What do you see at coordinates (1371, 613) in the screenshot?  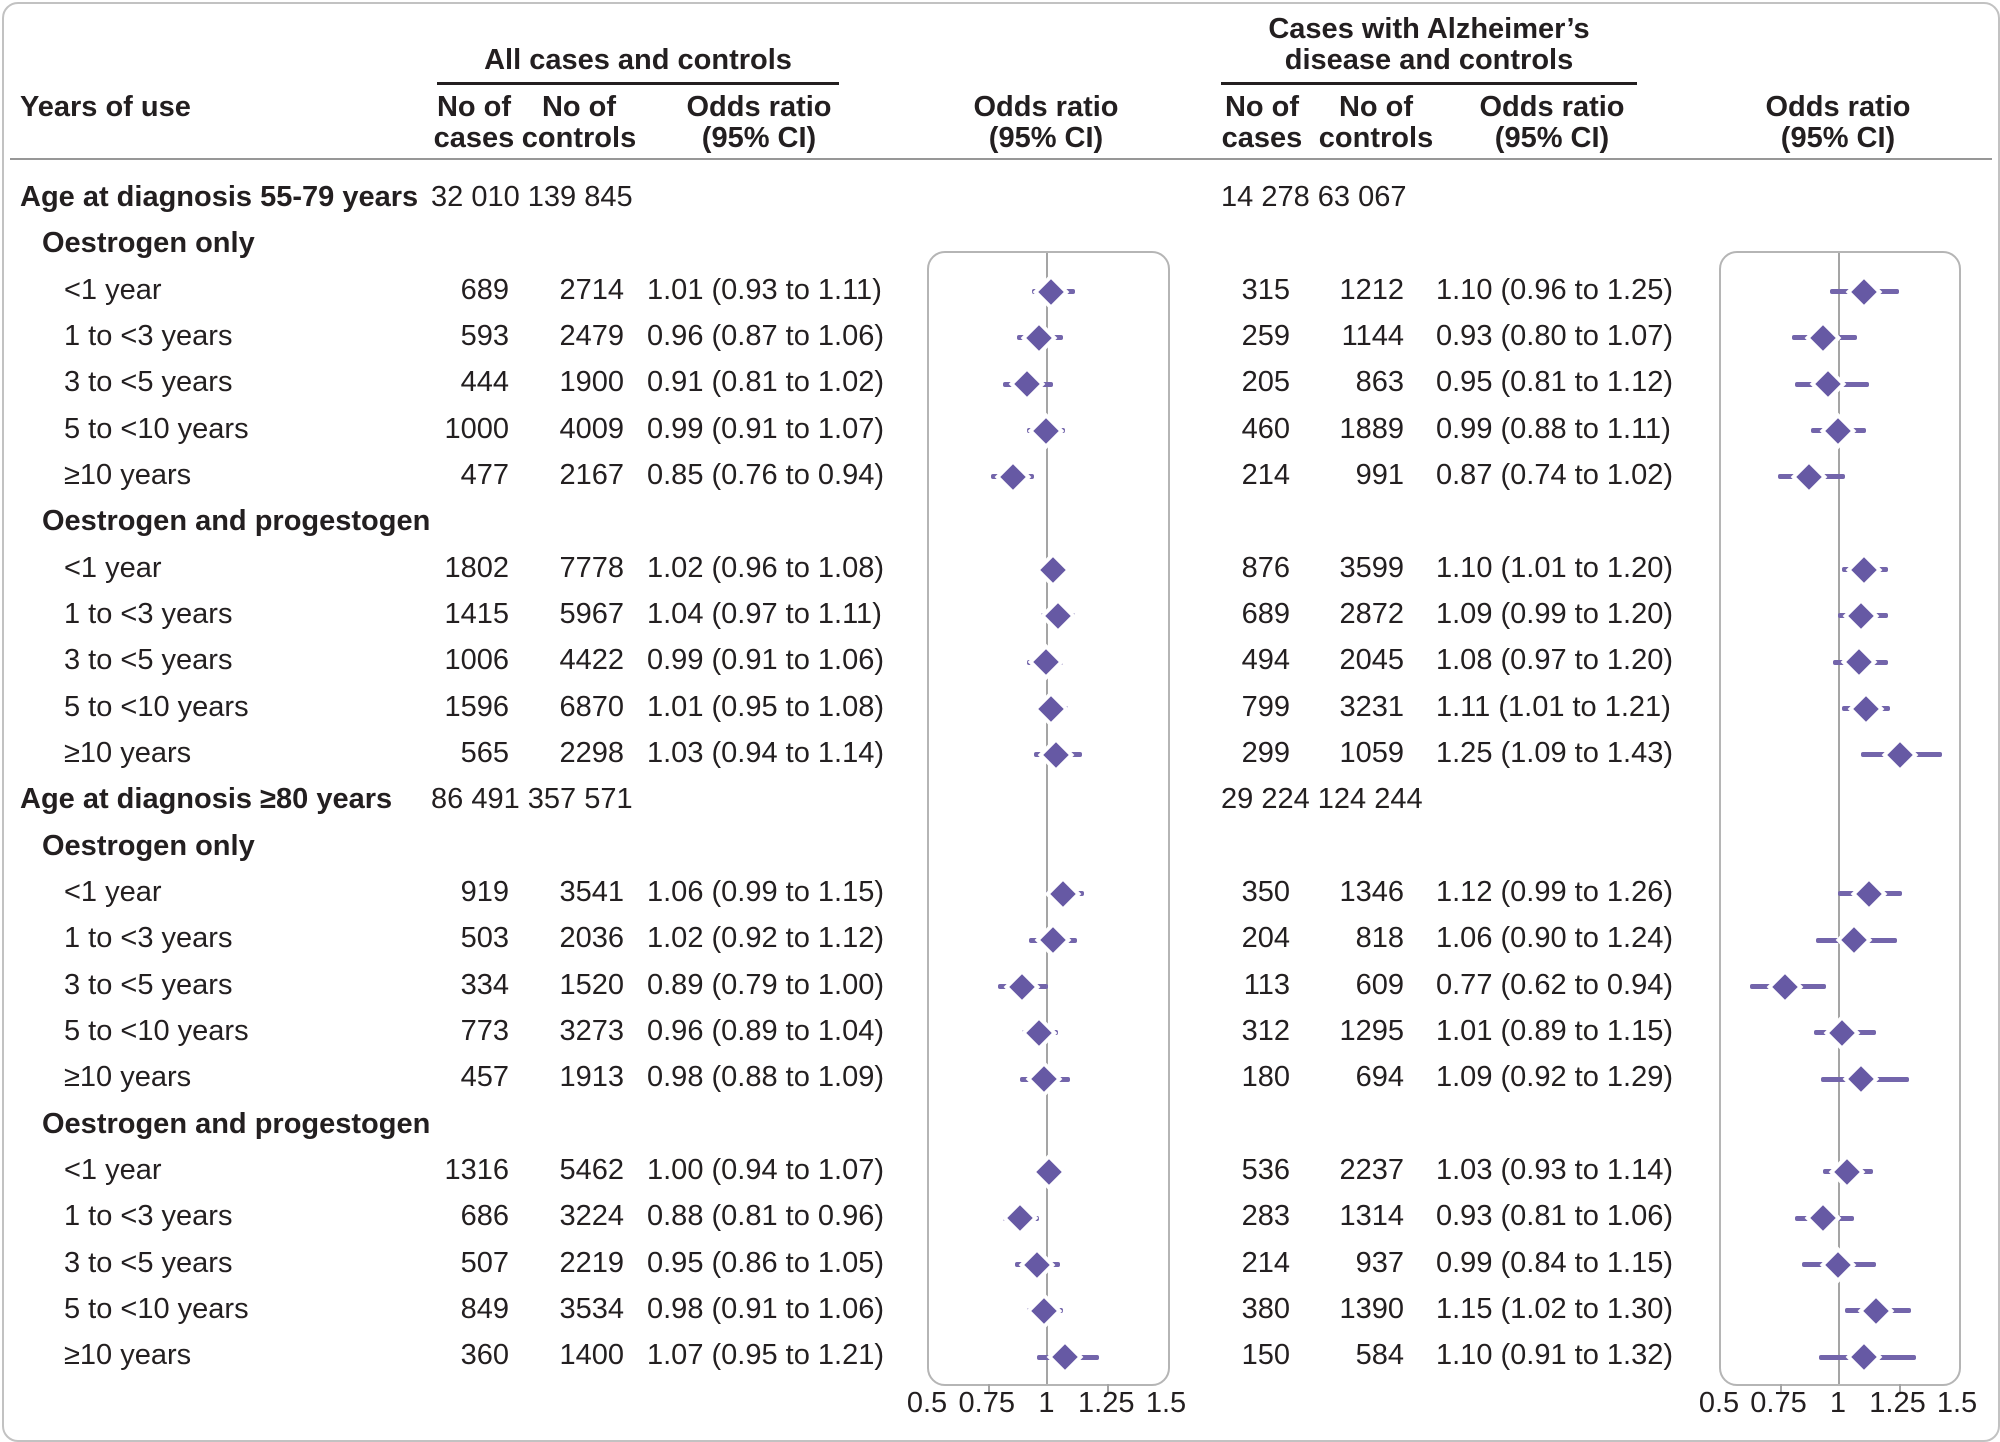 I see `controls-value-right: 2872` at bounding box center [1371, 613].